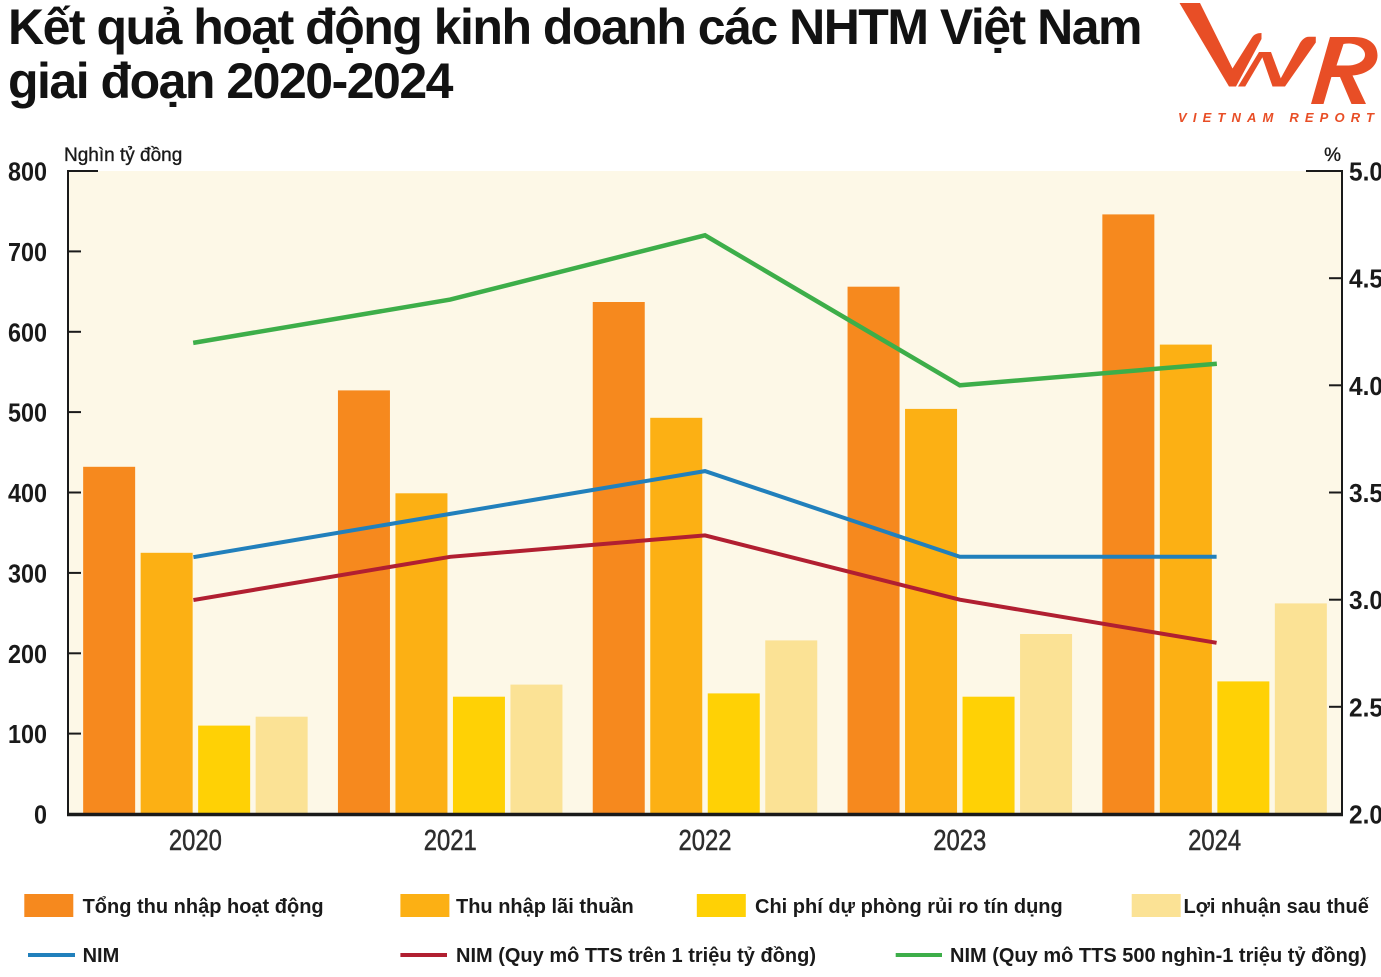 The height and width of the screenshot is (977, 1381). Describe the element at coordinates (1365, 172) in the screenshot. I see `svg-text: 5.0` at that location.